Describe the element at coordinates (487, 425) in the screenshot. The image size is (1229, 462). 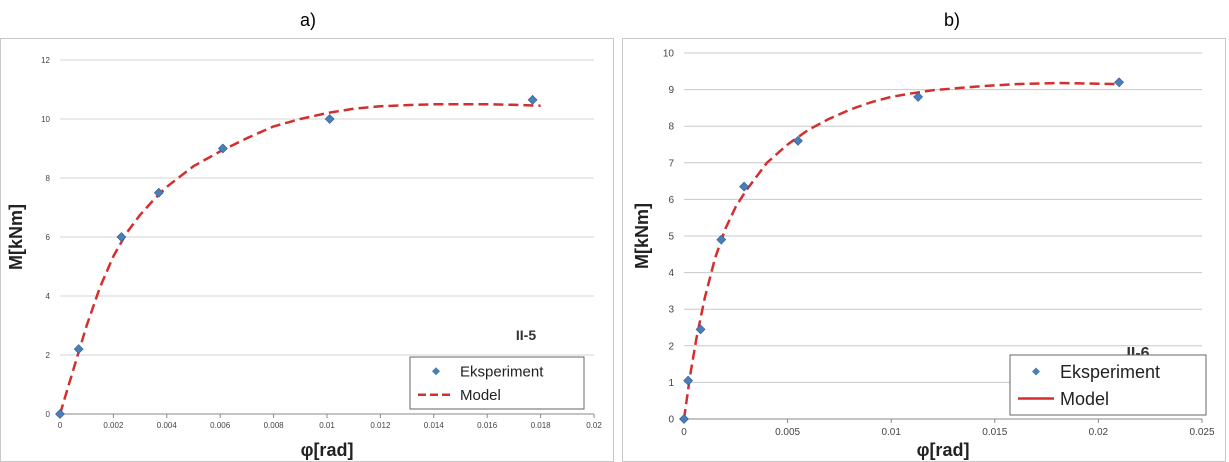
I see `x-tick-label: 0.016` at that location.